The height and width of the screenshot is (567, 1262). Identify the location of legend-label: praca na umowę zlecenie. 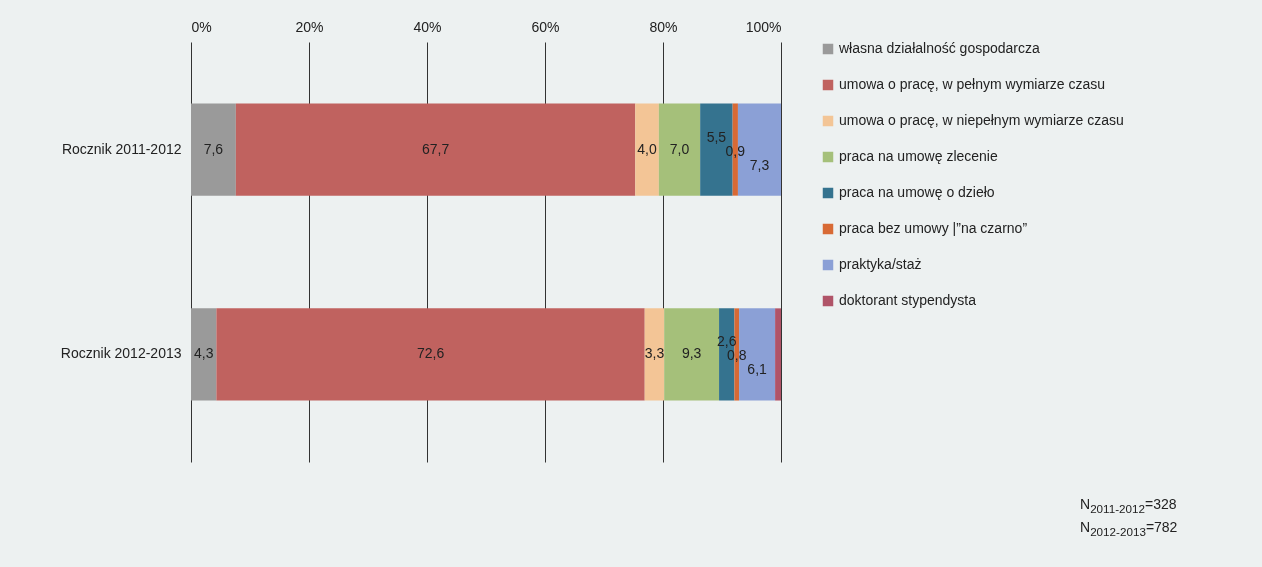
(918, 156).